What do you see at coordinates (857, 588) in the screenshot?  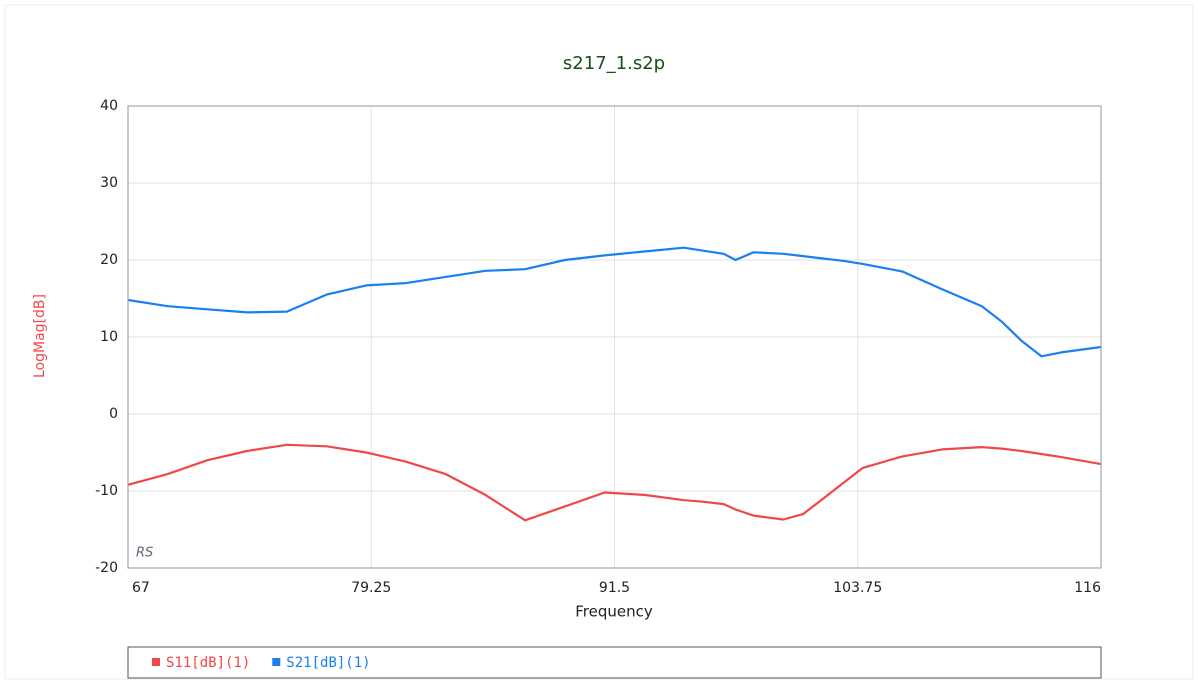 I see `x-tick-label: 103.75` at bounding box center [857, 588].